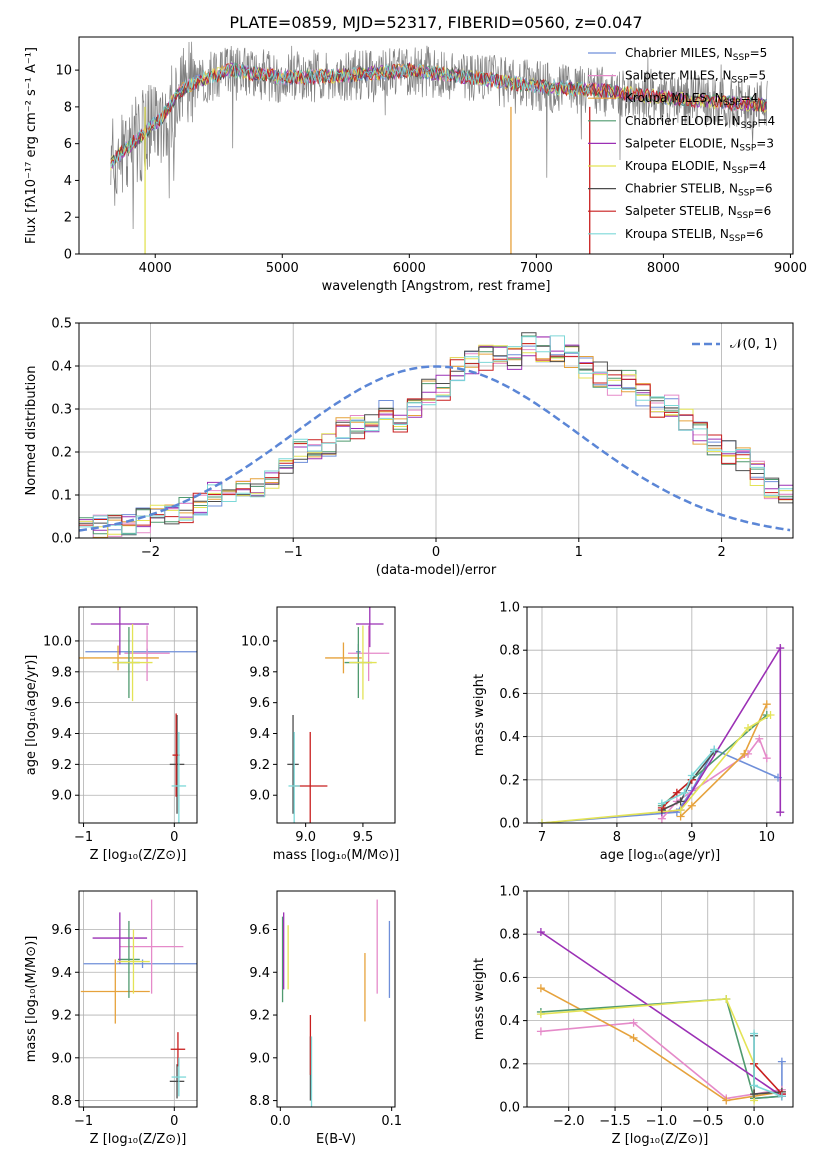 The height and width of the screenshot is (1170, 819). Describe the element at coordinates (663, 268) in the screenshot. I see `x-tick-label: 8000` at that location.